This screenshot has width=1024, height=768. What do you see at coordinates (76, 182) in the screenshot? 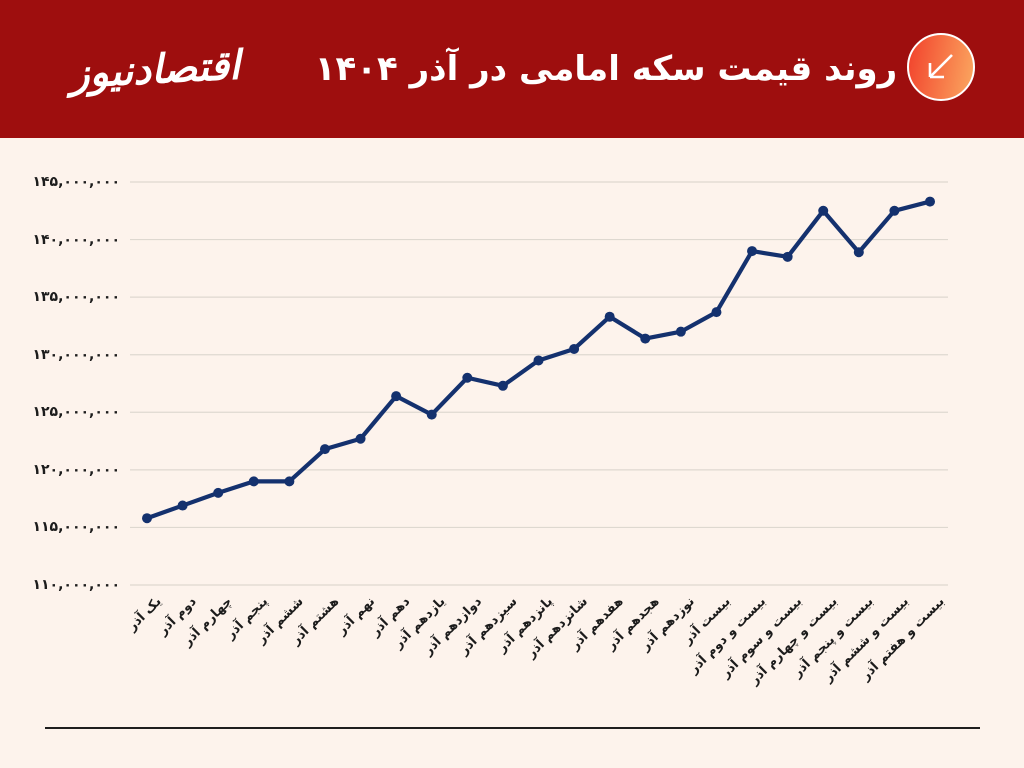
I see `y-axis-label: ۱۴۵,۰۰۰,۰۰۰` at bounding box center [76, 182].